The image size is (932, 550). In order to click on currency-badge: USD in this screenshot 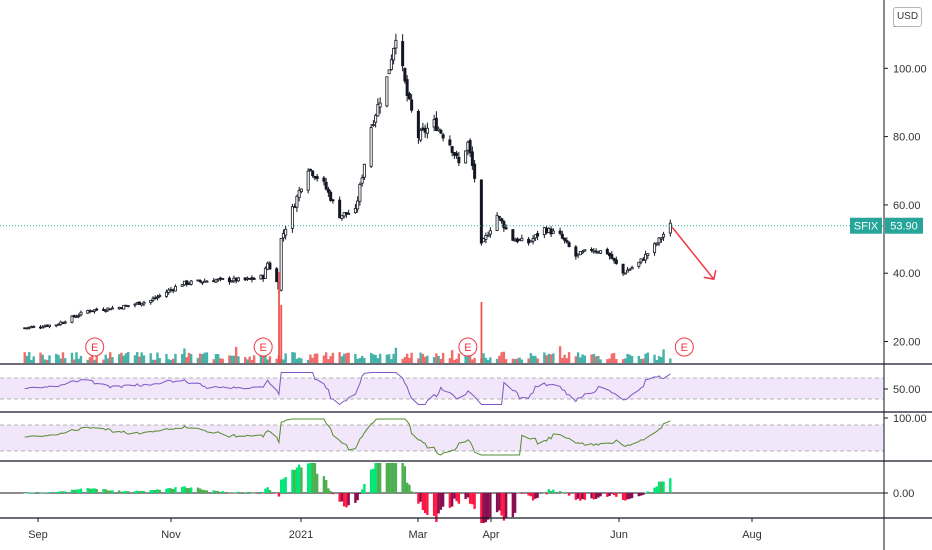, I will do `click(907, 17)`.